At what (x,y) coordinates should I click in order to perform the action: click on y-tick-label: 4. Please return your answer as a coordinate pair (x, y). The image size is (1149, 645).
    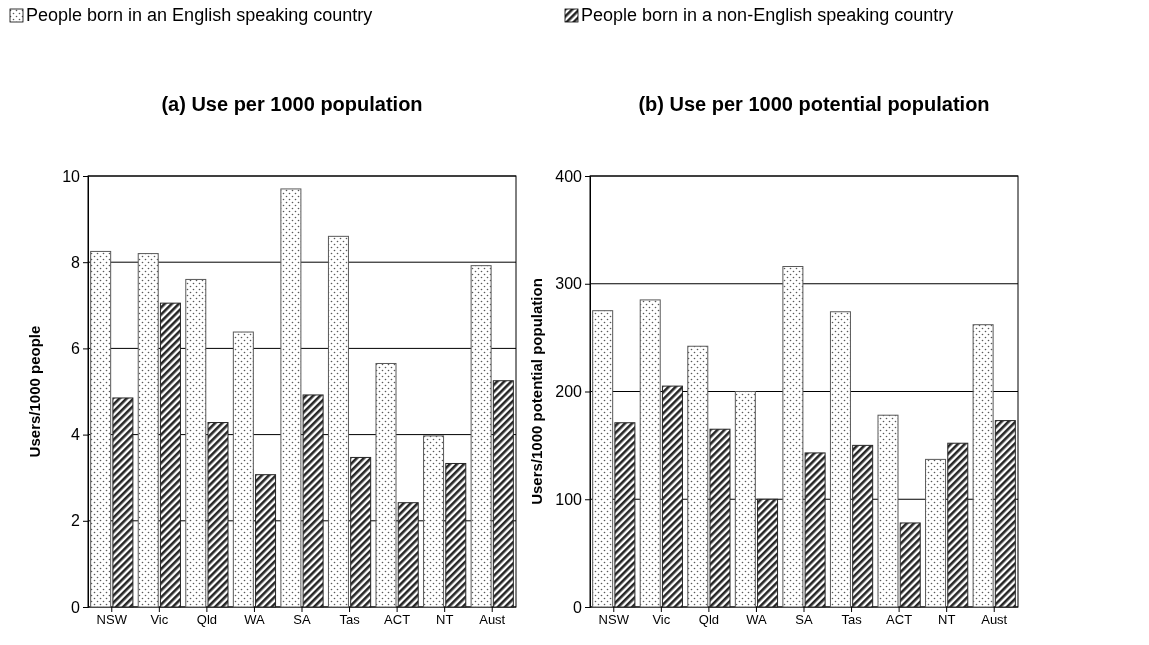
    Looking at the image, I should click on (76, 435).